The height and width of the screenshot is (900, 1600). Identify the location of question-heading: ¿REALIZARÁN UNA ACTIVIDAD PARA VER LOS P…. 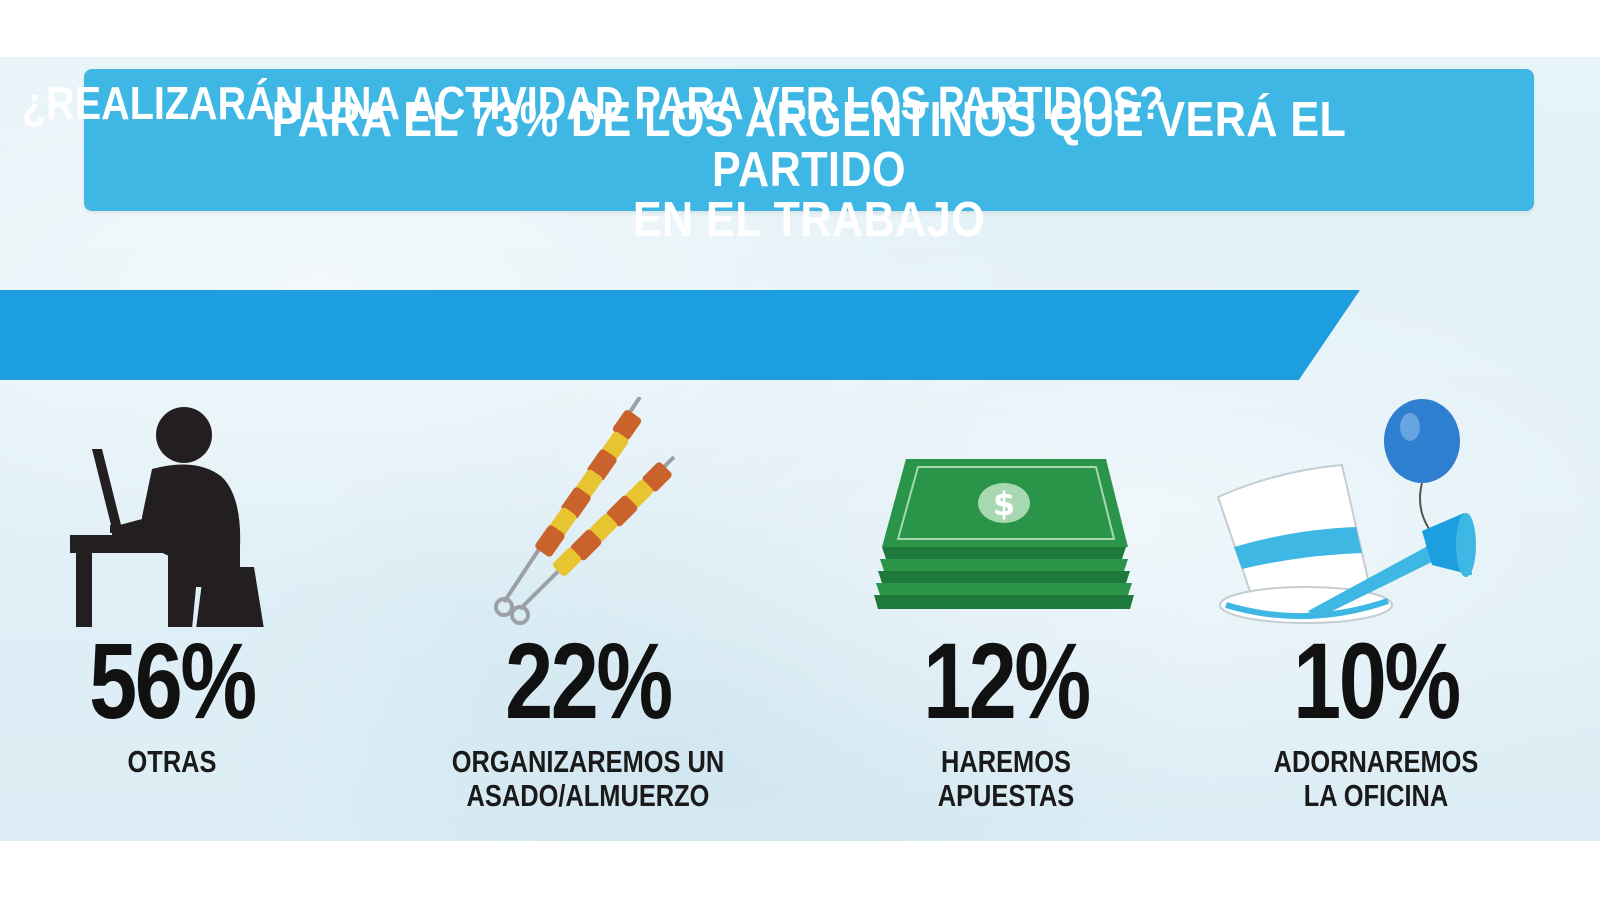
(593, 103).